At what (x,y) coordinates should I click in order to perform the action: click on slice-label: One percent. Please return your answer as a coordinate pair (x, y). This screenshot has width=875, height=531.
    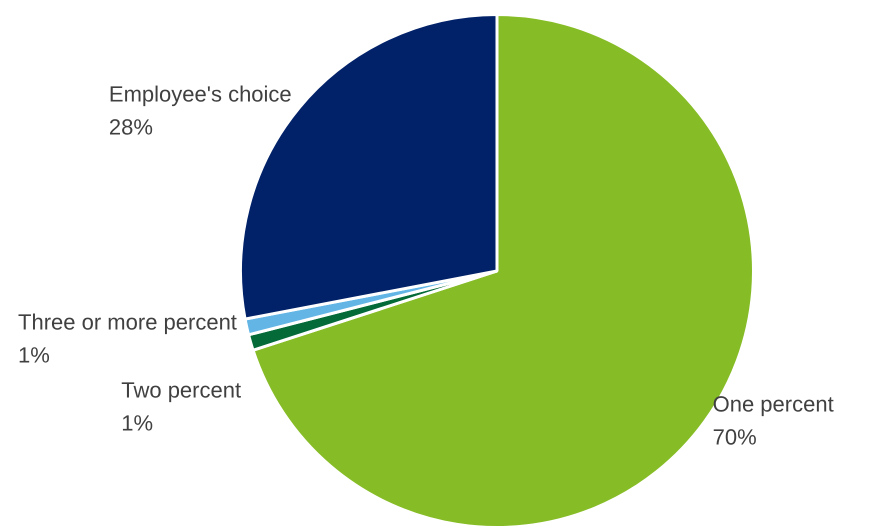
    Looking at the image, I should click on (773, 404).